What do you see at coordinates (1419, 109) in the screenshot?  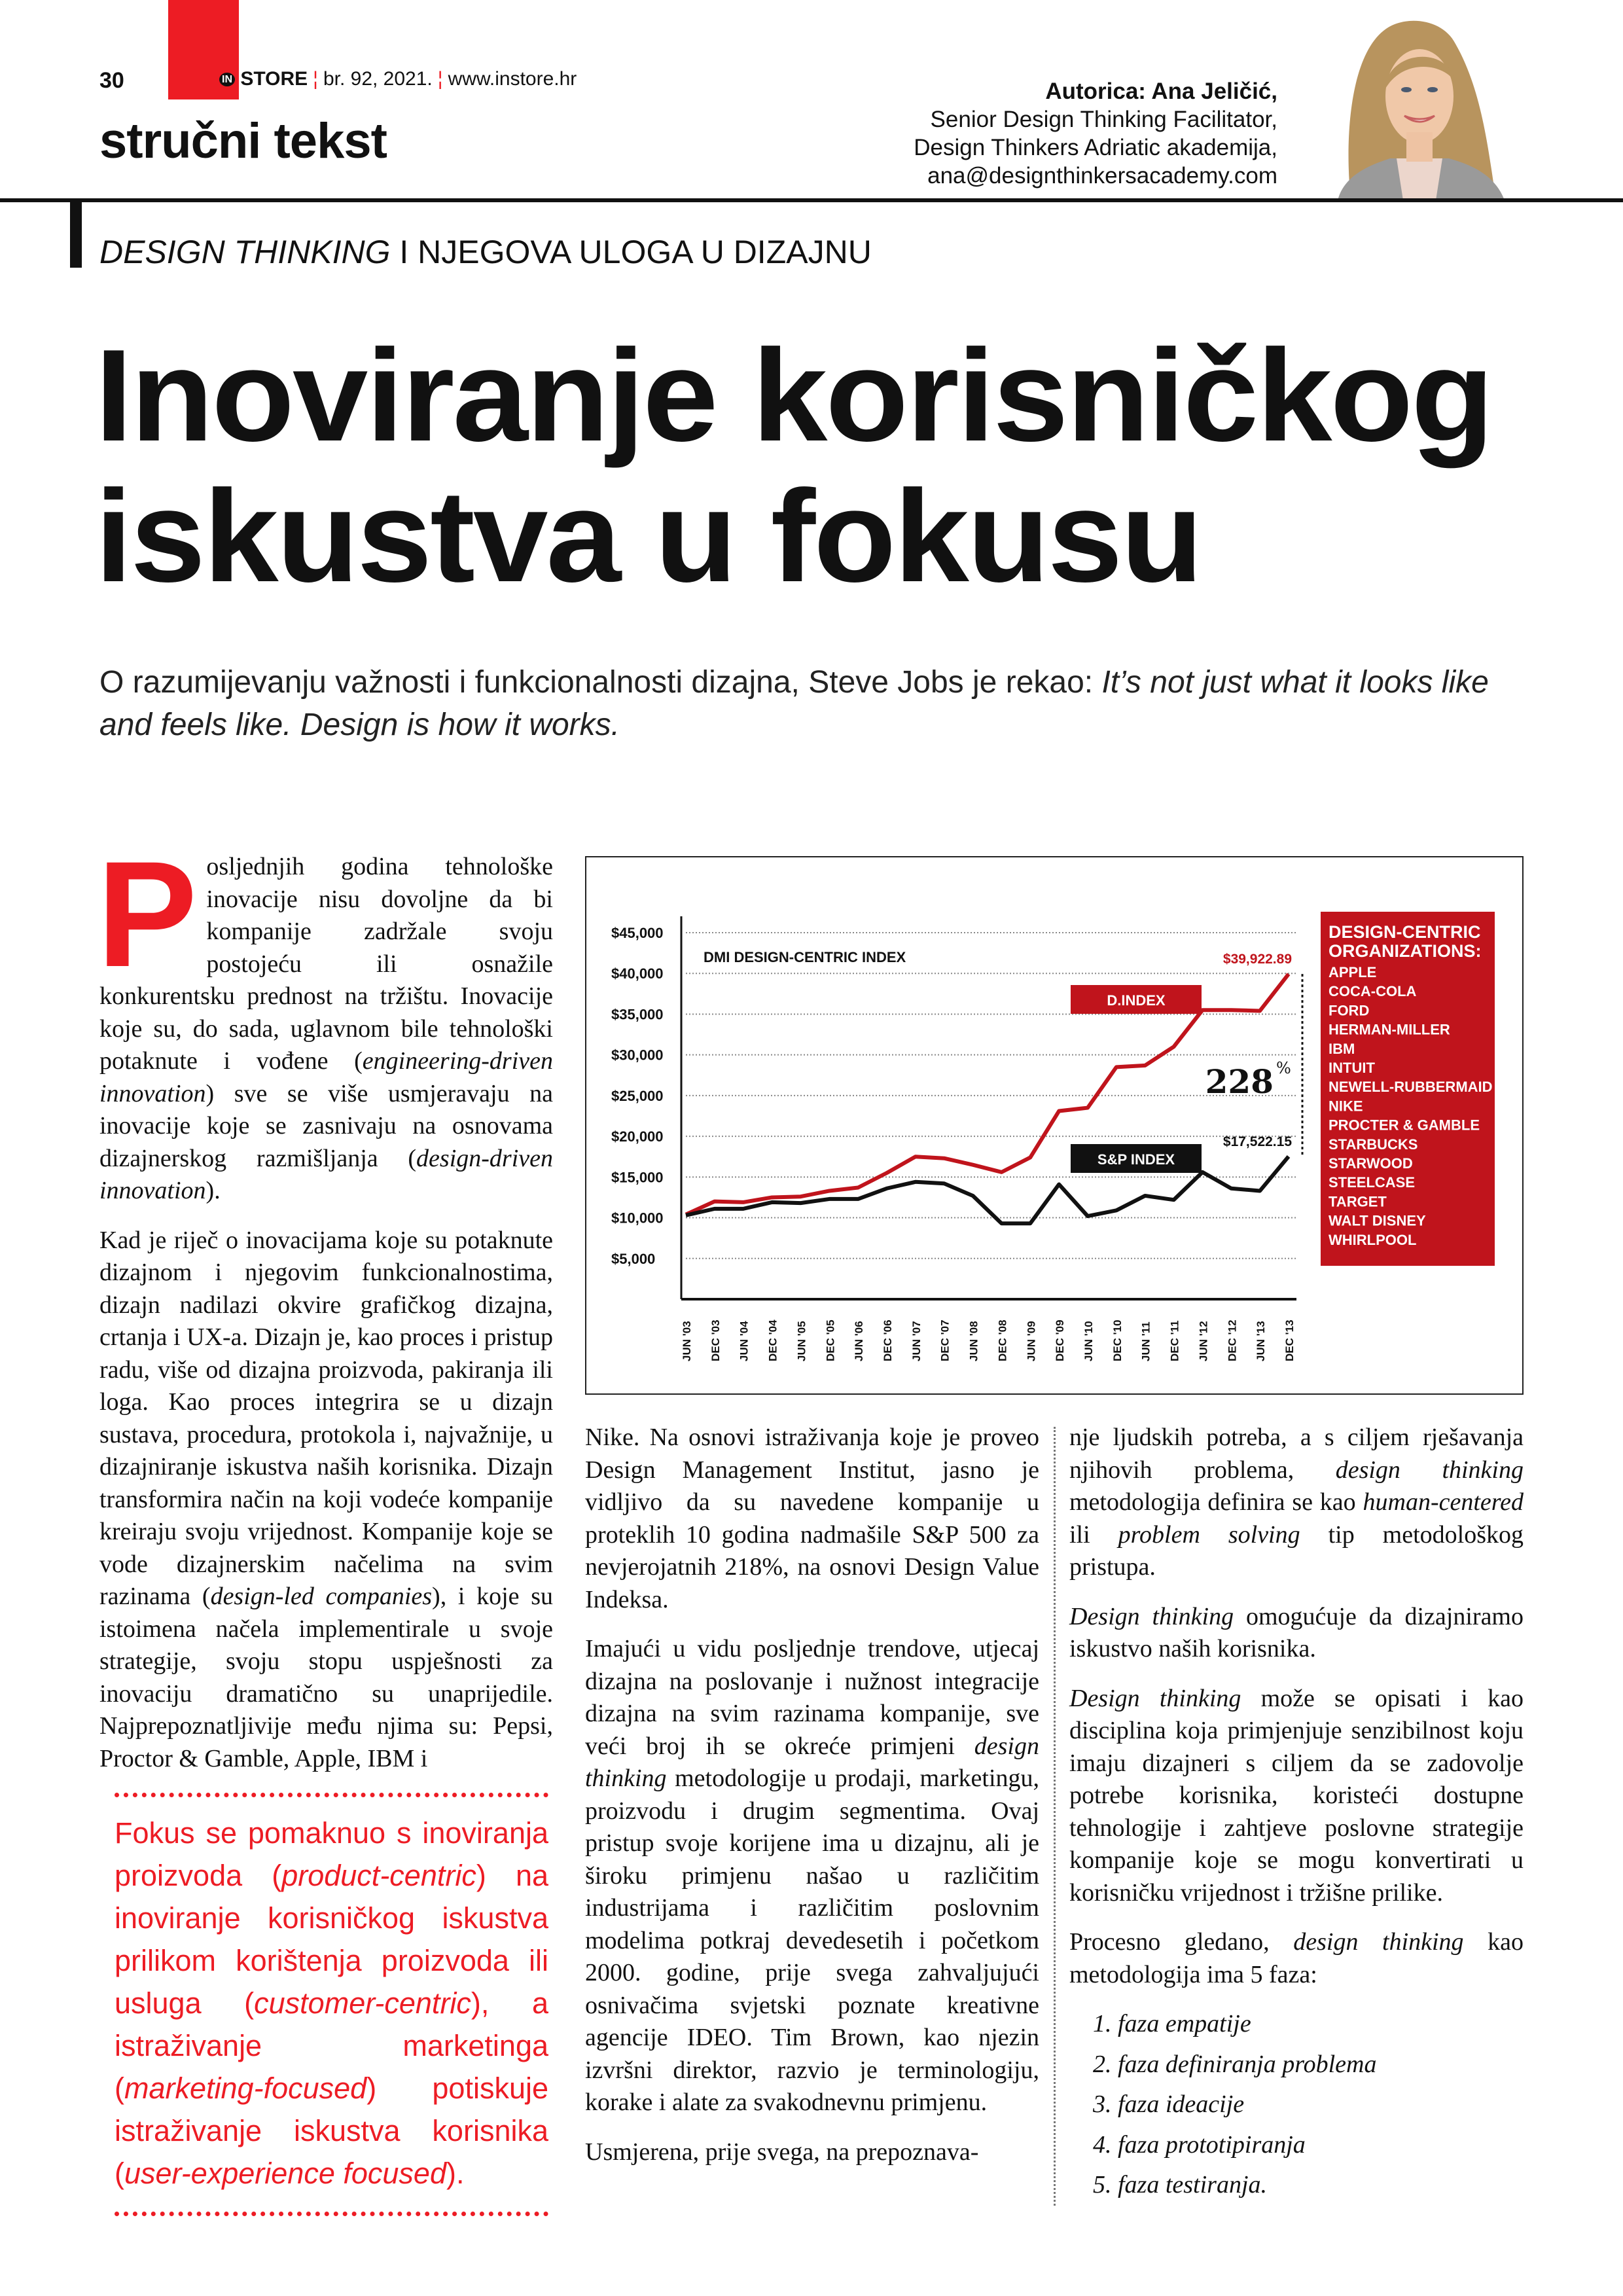 I see `author-photo` at bounding box center [1419, 109].